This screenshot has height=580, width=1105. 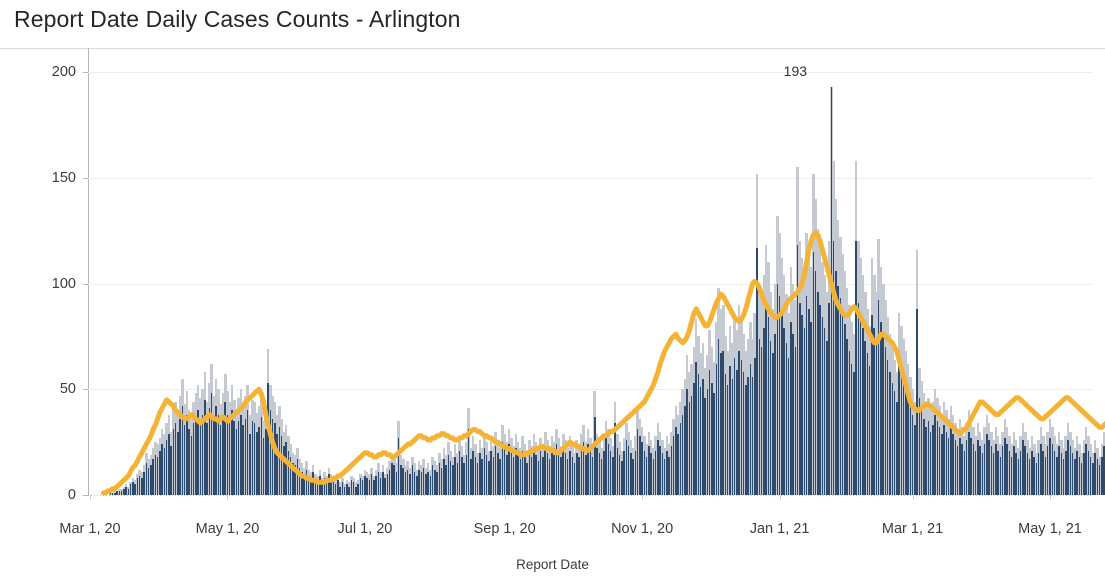 What do you see at coordinates (63, 177) in the screenshot?
I see `y-tick-label: 150` at bounding box center [63, 177].